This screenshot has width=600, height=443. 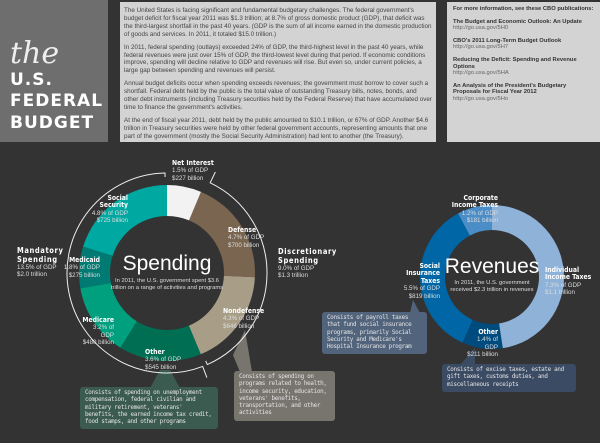 I want to click on label-medicaid: Medicaid 1.8% of GDP $275 billion, so click(x=81, y=267).